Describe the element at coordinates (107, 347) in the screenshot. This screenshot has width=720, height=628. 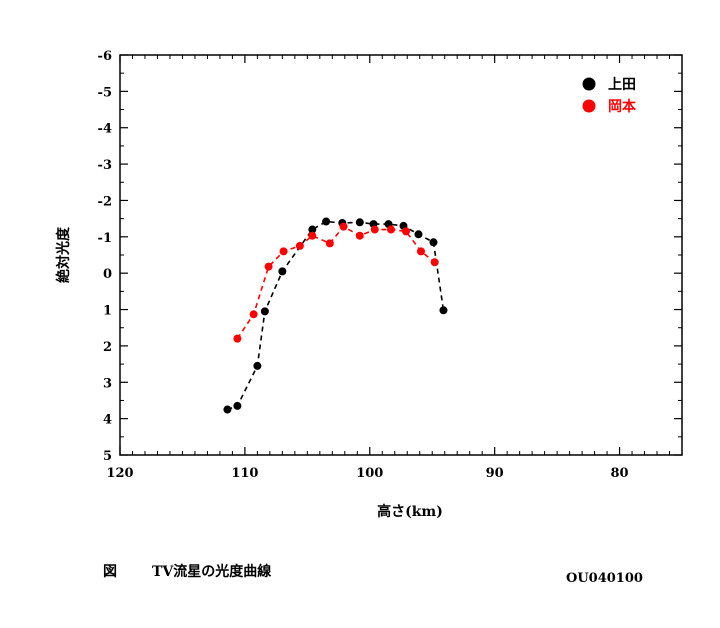
I see `y-tick-label: 2` at that location.